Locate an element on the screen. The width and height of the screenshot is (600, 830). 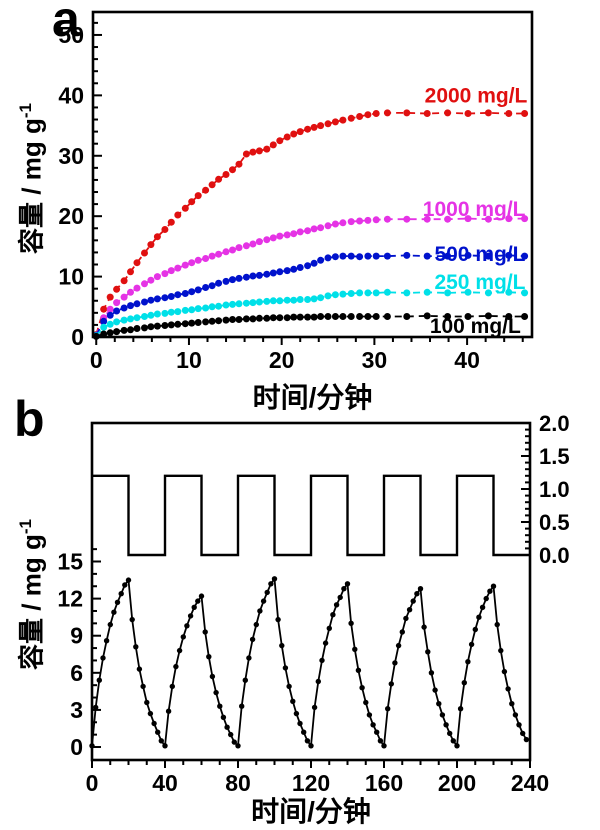
x-tick-label: 10 is located at coordinates (189, 360).